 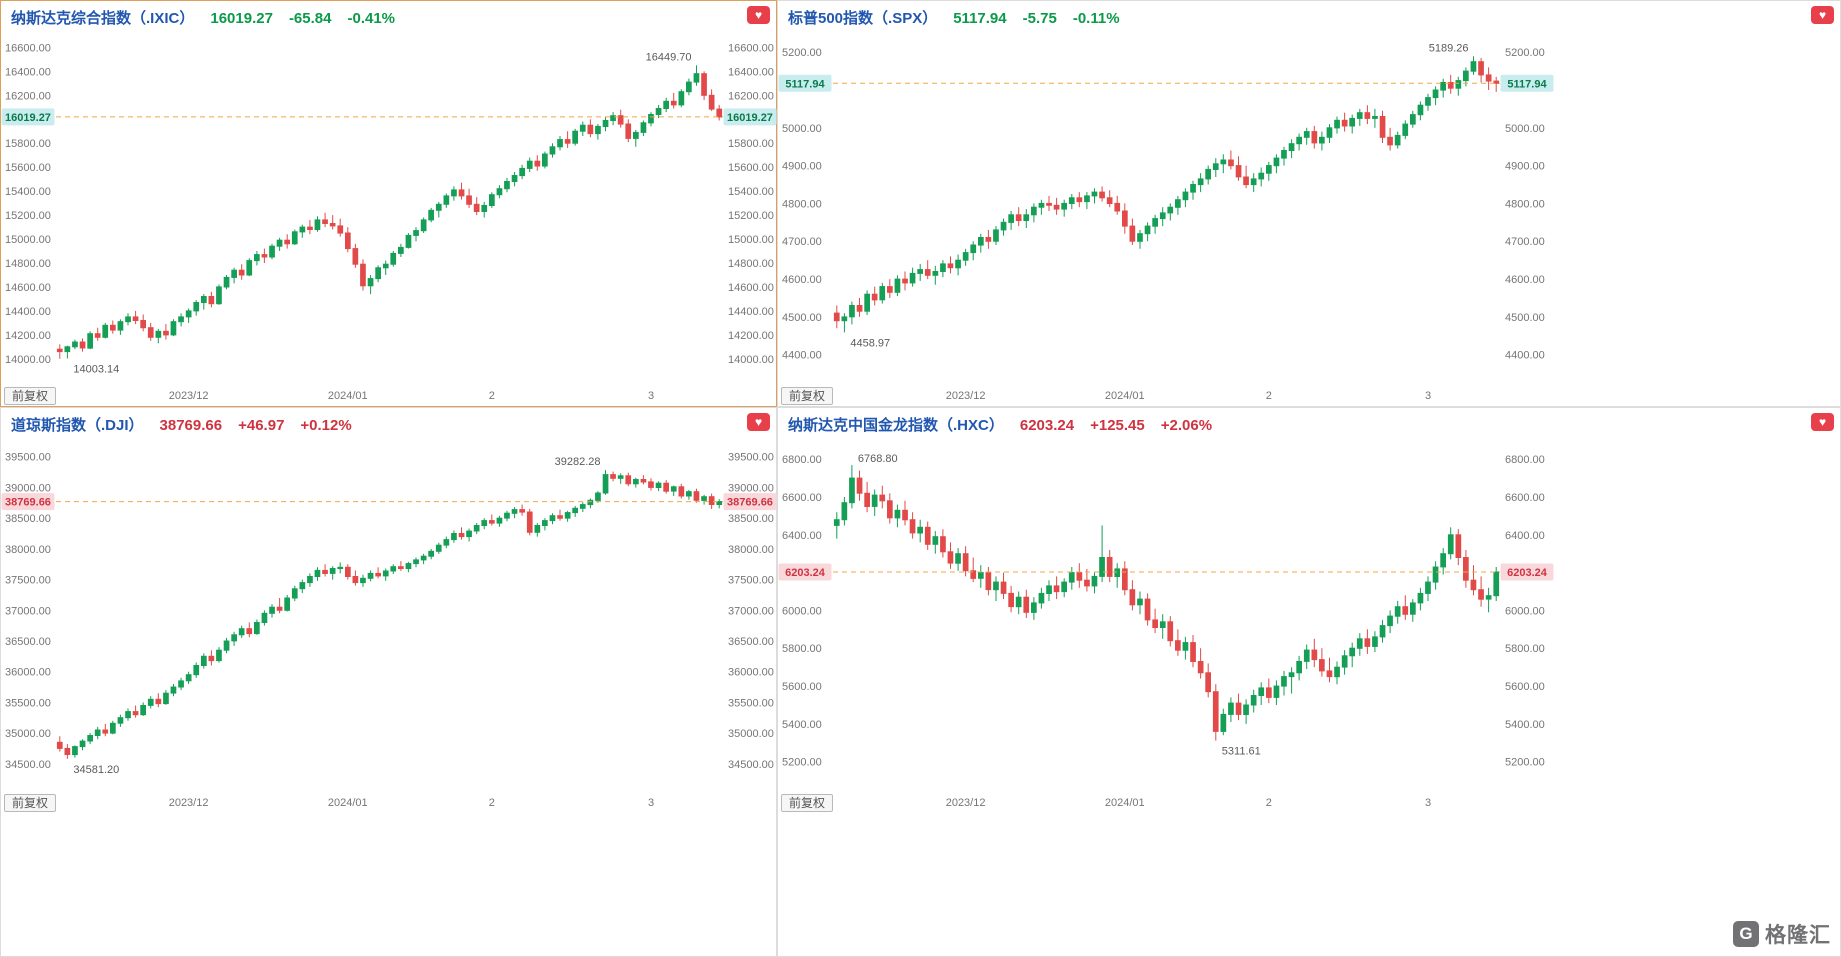 I want to click on index-quote: 16019.27 -65.84 -0.41%, so click(x=302, y=18).